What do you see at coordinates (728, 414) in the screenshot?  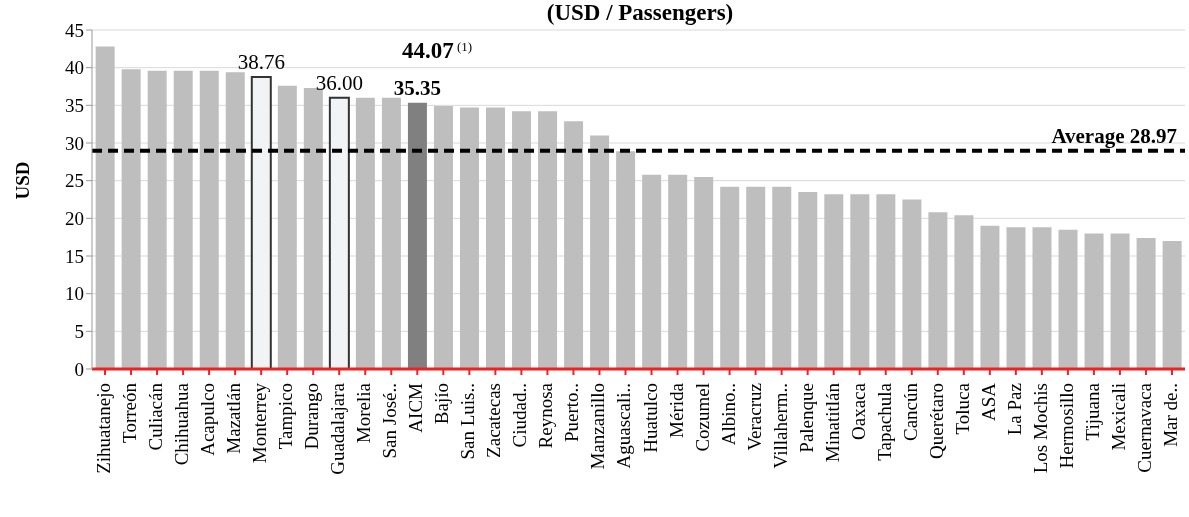 I see `x-tick-label: Albino..` at bounding box center [728, 414].